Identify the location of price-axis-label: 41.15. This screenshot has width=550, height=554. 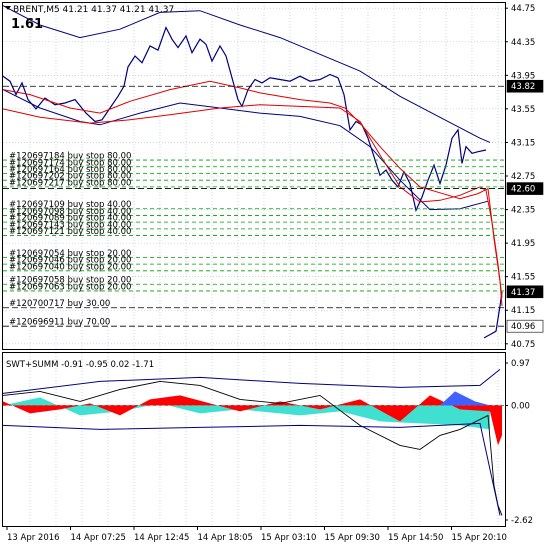
(523, 311).